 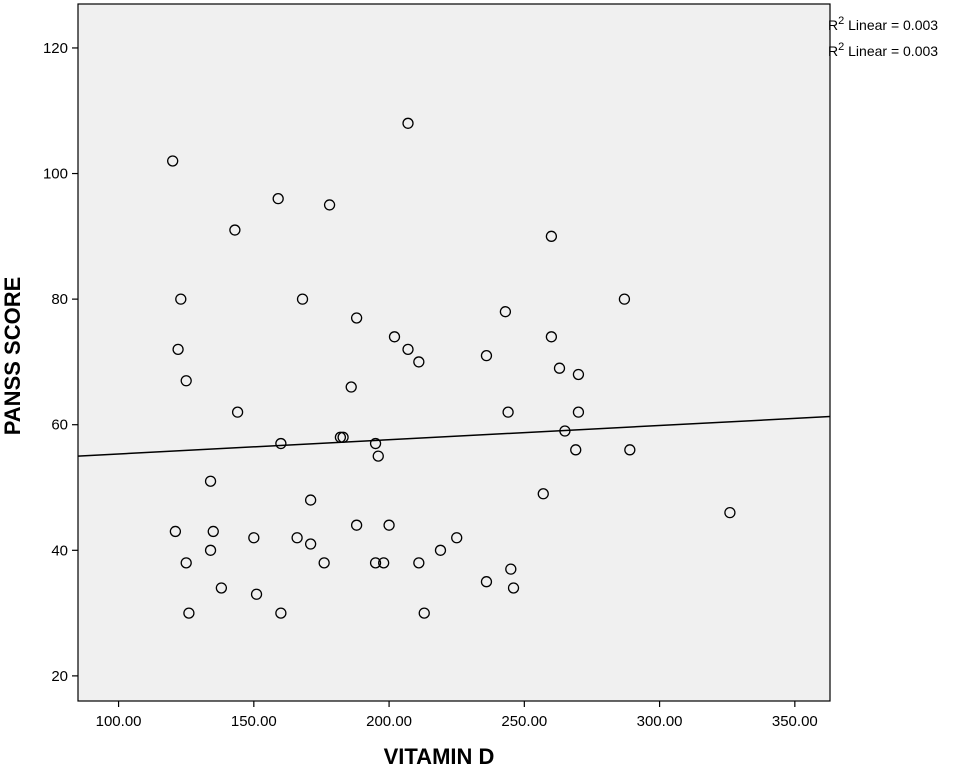 I want to click on y-tick-label: 20, so click(x=59, y=676).